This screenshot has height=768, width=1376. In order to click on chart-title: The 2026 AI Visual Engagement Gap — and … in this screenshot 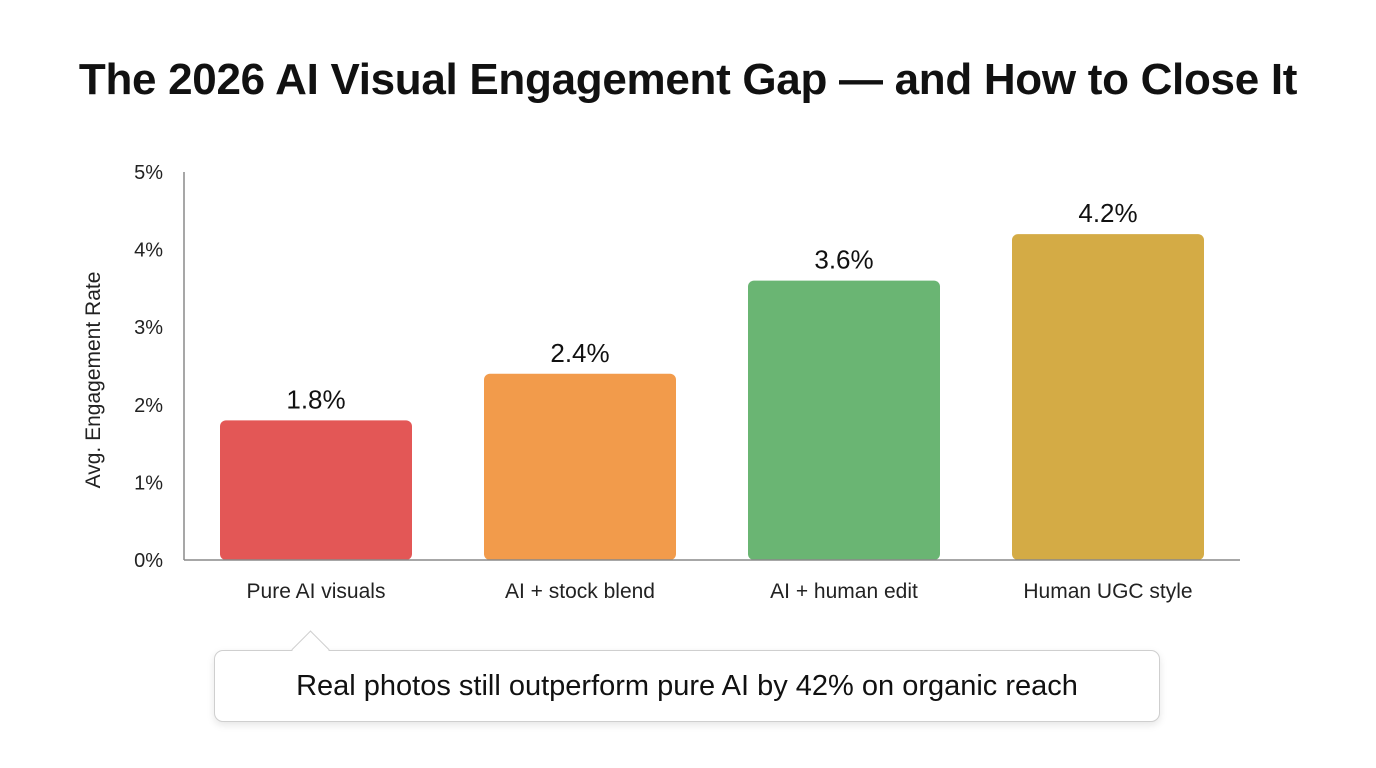, I will do `click(688, 79)`.